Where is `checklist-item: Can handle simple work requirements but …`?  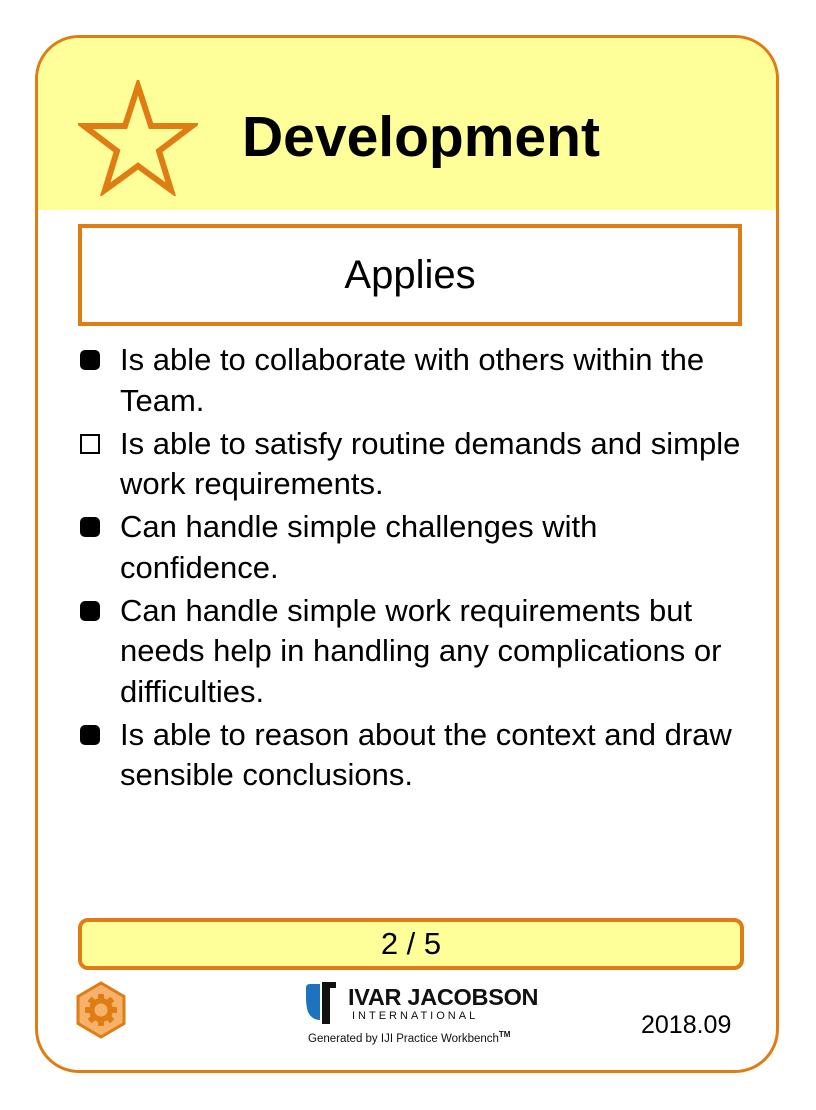
checklist-item: Can handle simple work requirements but … is located at coordinates (413, 652).